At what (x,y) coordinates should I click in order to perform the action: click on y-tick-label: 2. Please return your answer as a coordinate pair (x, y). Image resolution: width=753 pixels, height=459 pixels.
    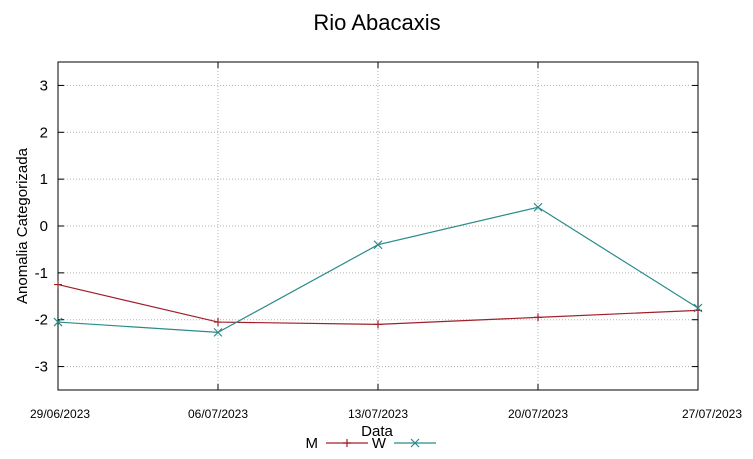
    Looking at the image, I should click on (44, 132).